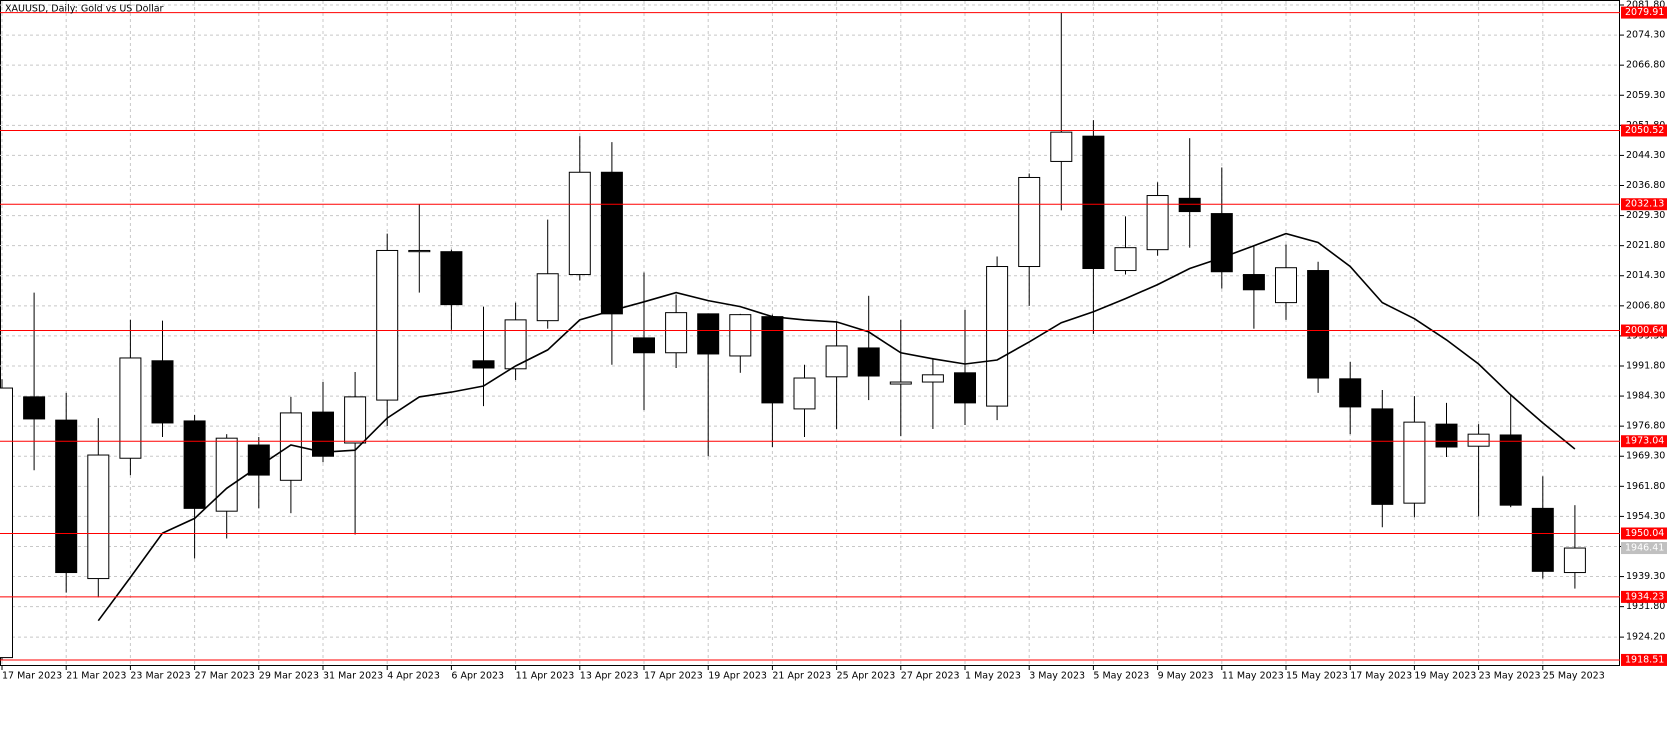 The image size is (1670, 731). What do you see at coordinates (1645, 576) in the screenshot?
I see `y-tick-label: 1939.30` at bounding box center [1645, 576].